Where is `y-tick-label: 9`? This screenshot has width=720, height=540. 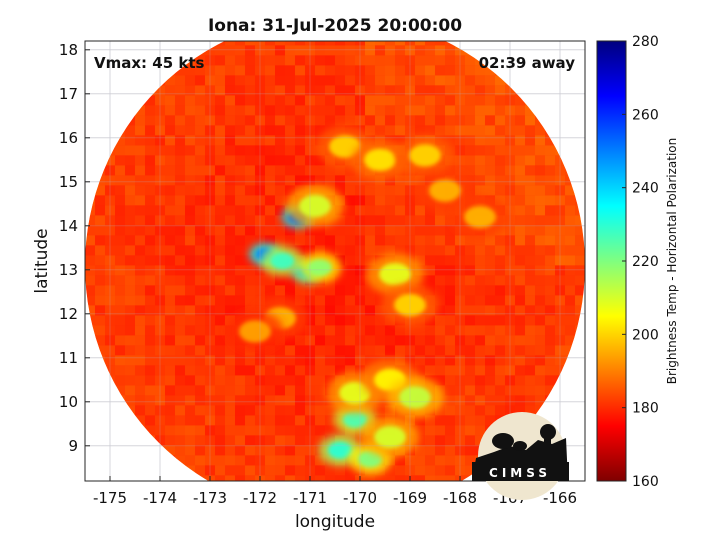 y-tick-label: 9 is located at coordinates (73, 446).